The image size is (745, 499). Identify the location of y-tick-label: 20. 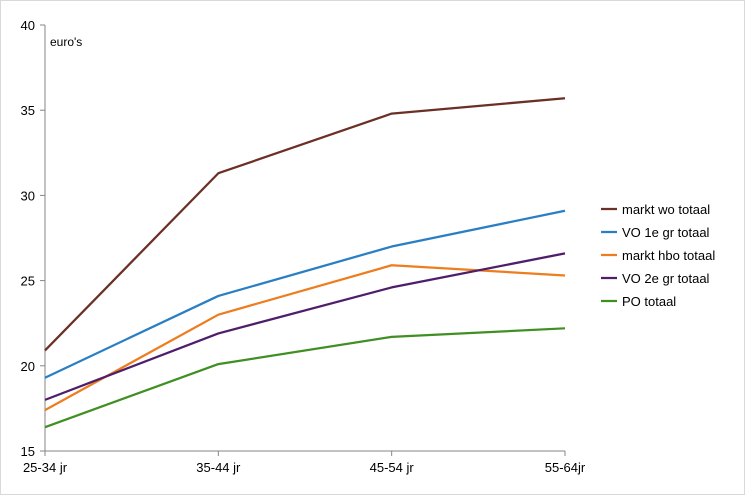
(28, 366).